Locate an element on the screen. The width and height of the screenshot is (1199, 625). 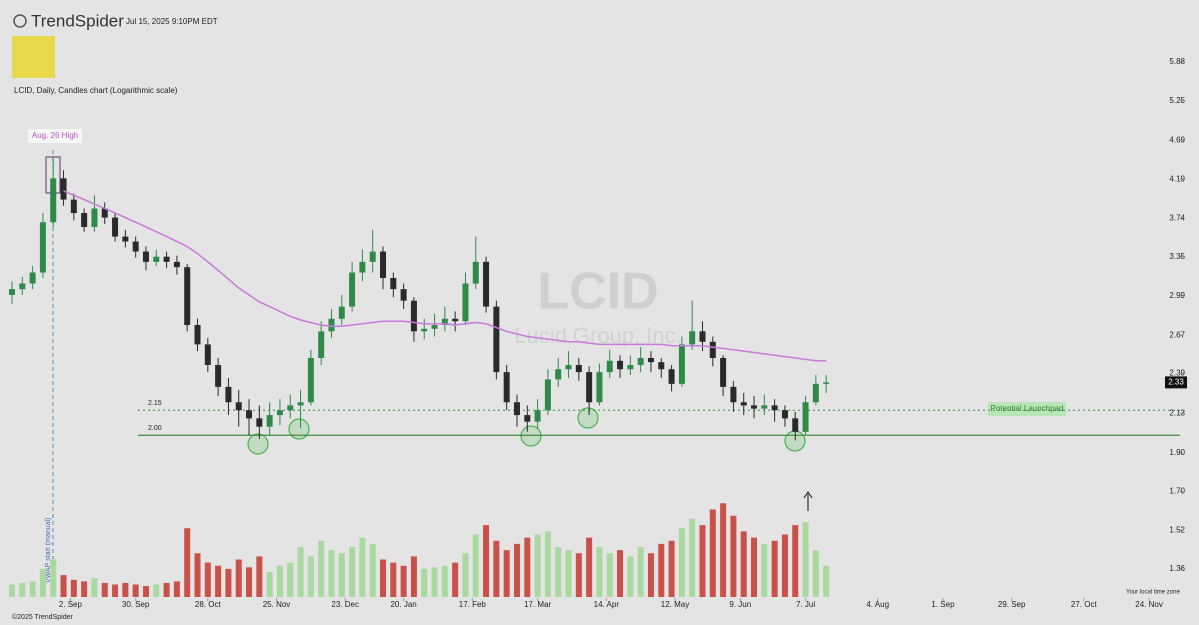
timezone: Your local time zone is located at coordinates (1153, 593).